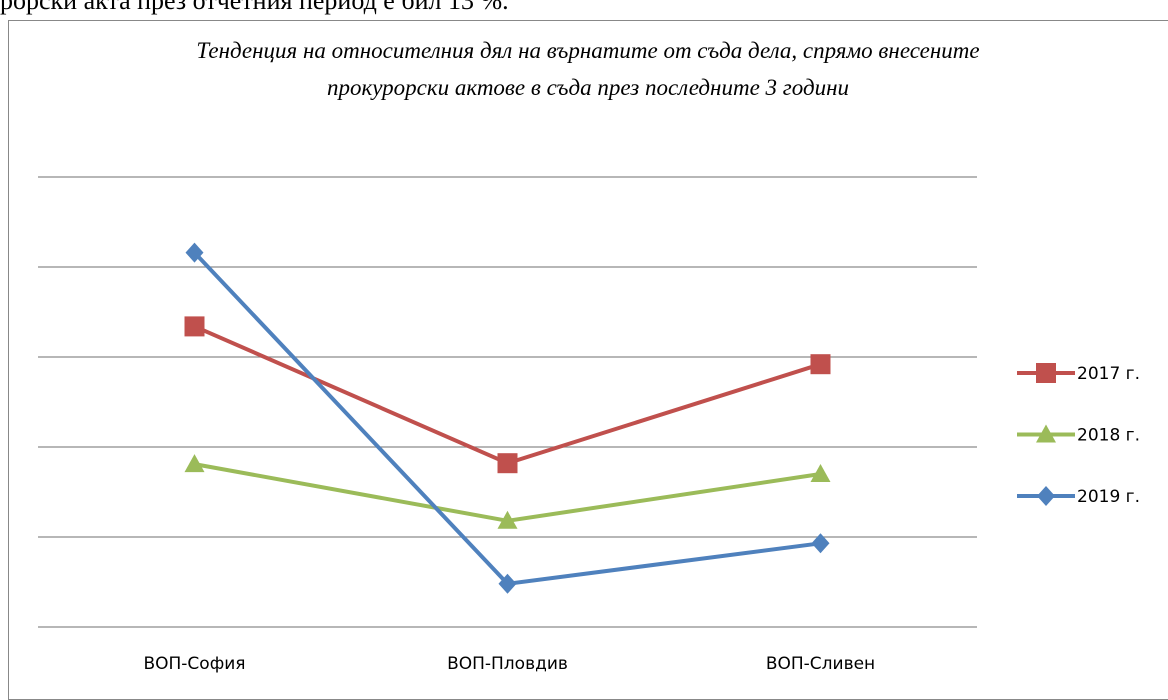 Image resolution: width=1168 pixels, height=700 pixels. Describe the element at coordinates (1108, 374) in the screenshot. I see `legend-label: 2017 г.` at that location.